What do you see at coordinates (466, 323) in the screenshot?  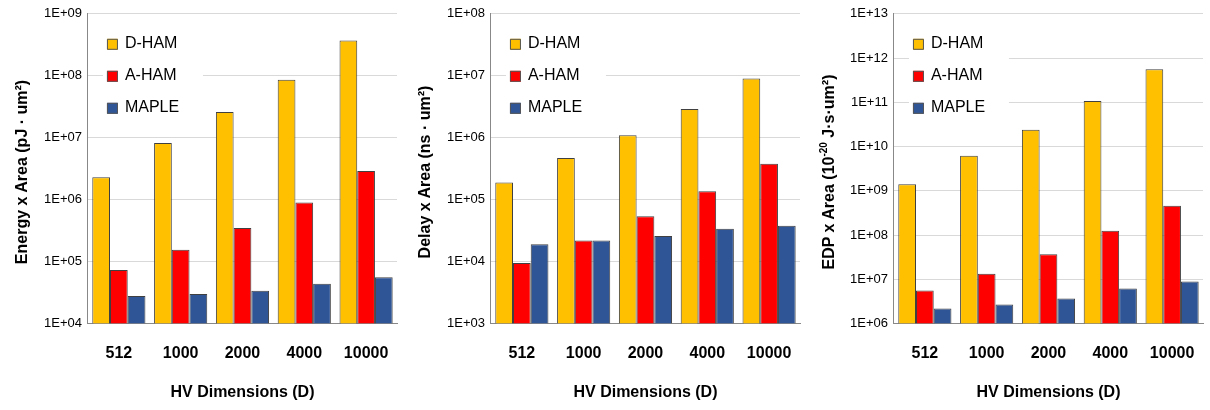 I see `y-tick-label: 1E+03` at bounding box center [466, 323].